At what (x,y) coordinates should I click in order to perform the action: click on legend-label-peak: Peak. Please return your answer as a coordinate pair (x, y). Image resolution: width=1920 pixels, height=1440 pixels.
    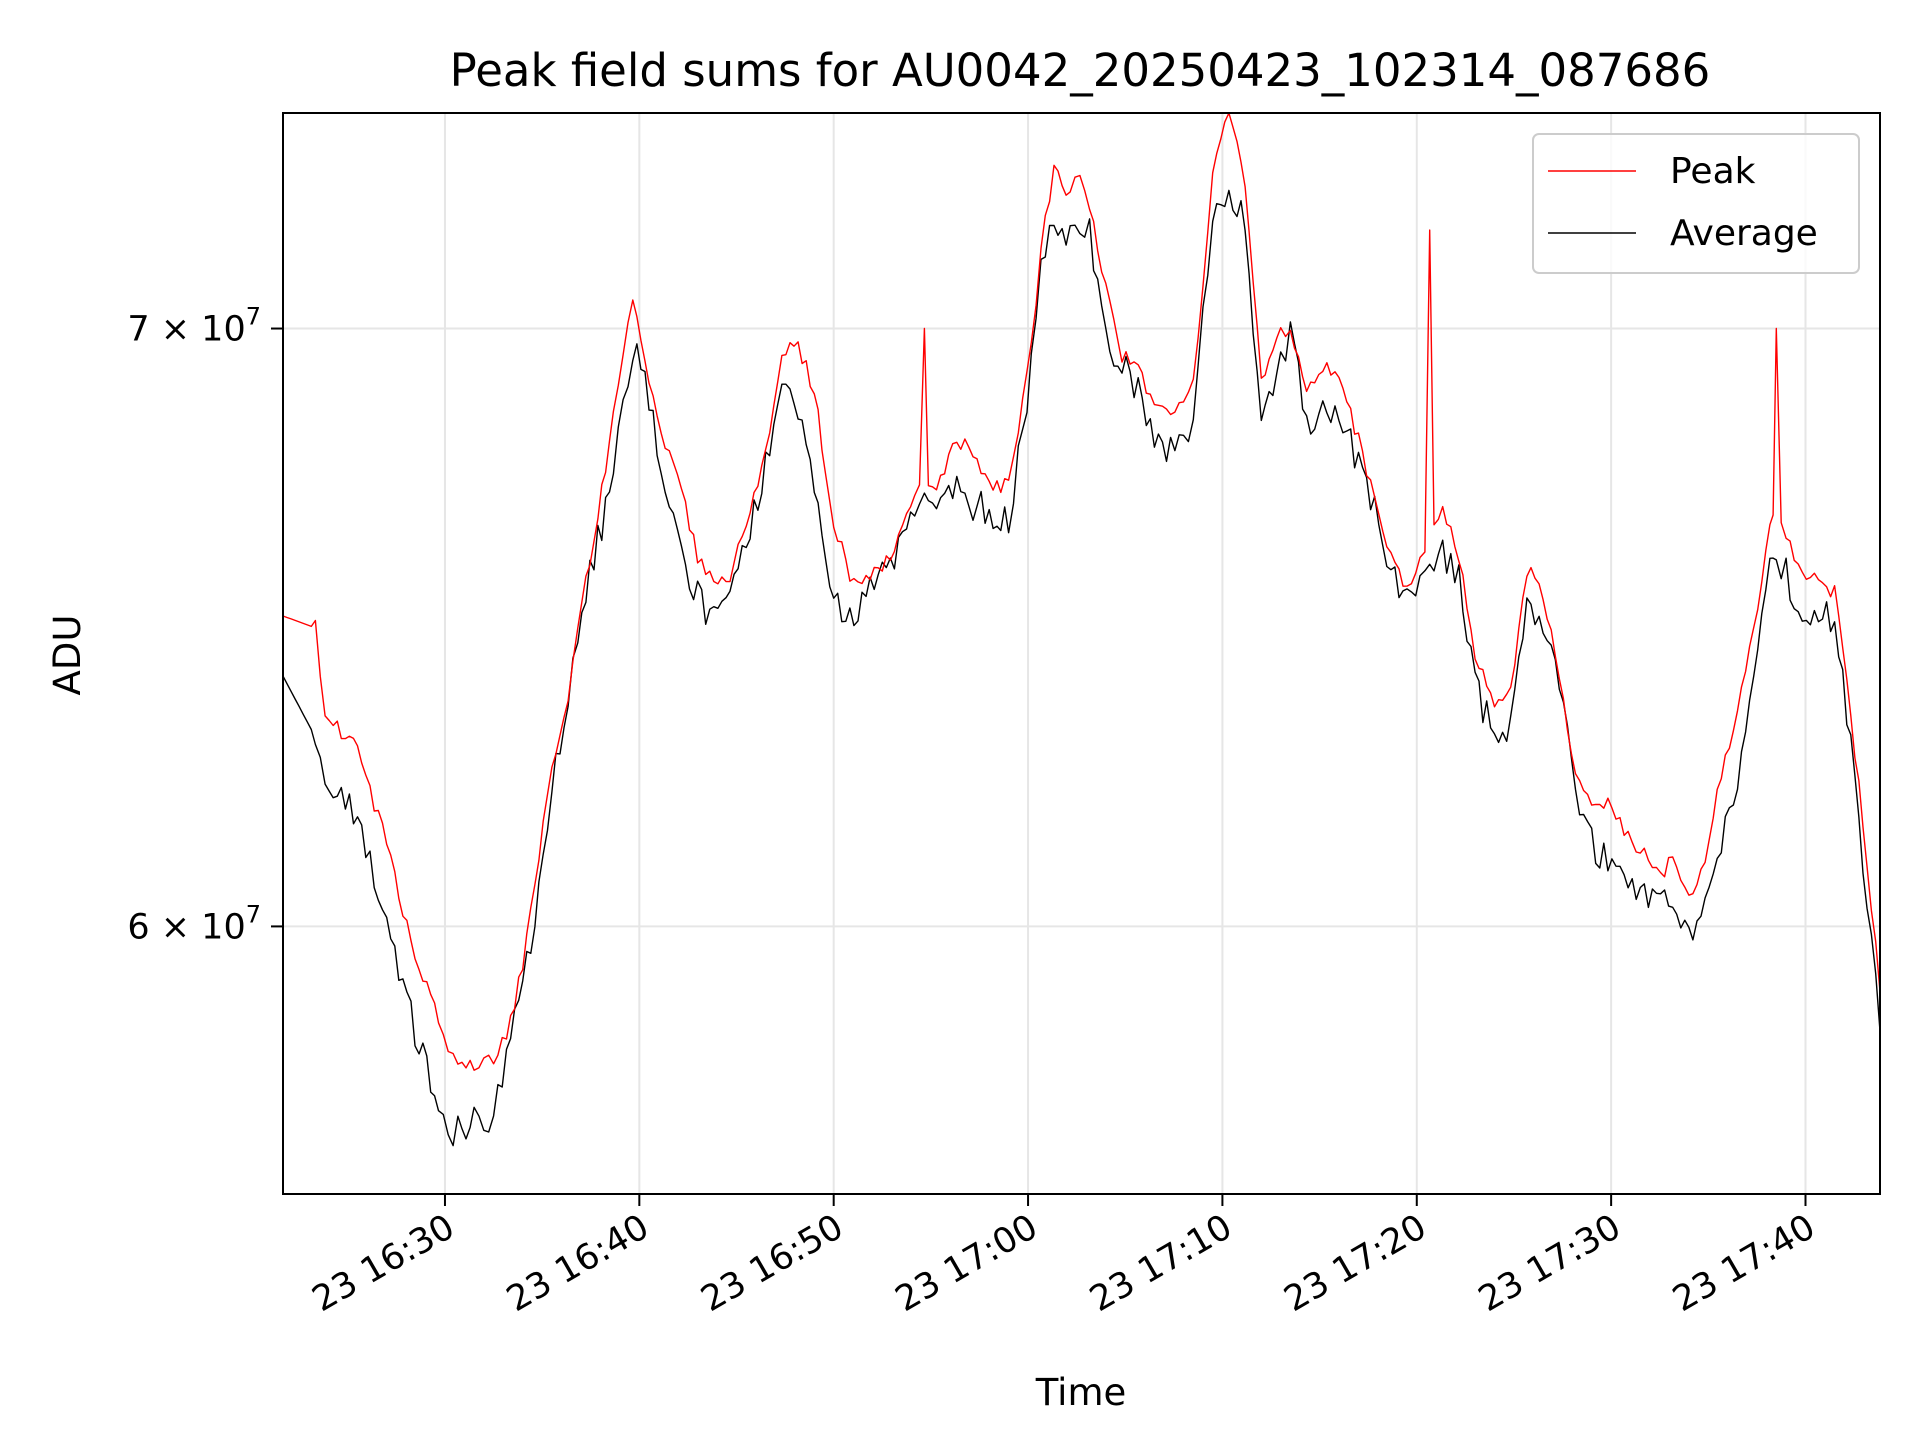
    Looking at the image, I should click on (1713, 171).